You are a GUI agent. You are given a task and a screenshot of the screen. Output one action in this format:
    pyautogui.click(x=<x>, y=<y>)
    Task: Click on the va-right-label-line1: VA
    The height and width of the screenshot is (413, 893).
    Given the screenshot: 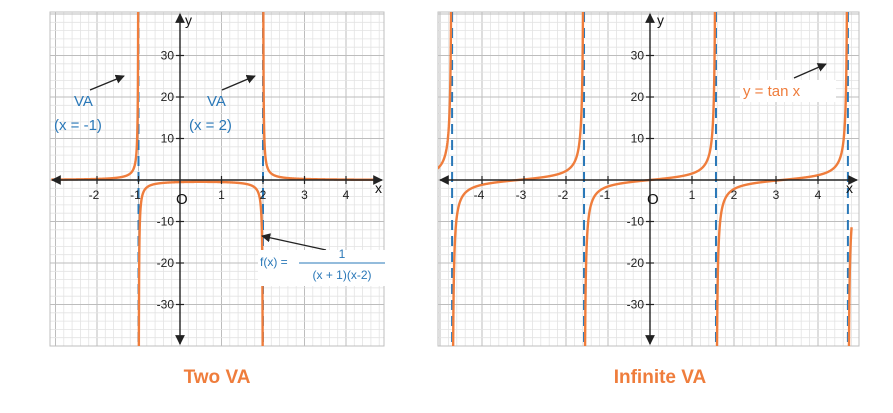 What is the action you would take?
    pyautogui.click(x=216, y=101)
    